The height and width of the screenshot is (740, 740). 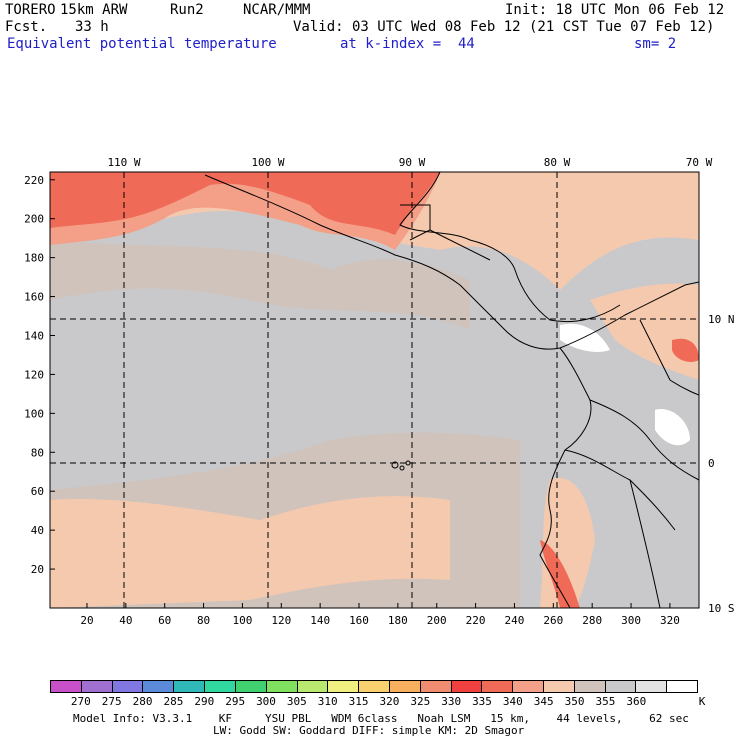 I want to click on forecast-label: Fcst., so click(x=26, y=27).